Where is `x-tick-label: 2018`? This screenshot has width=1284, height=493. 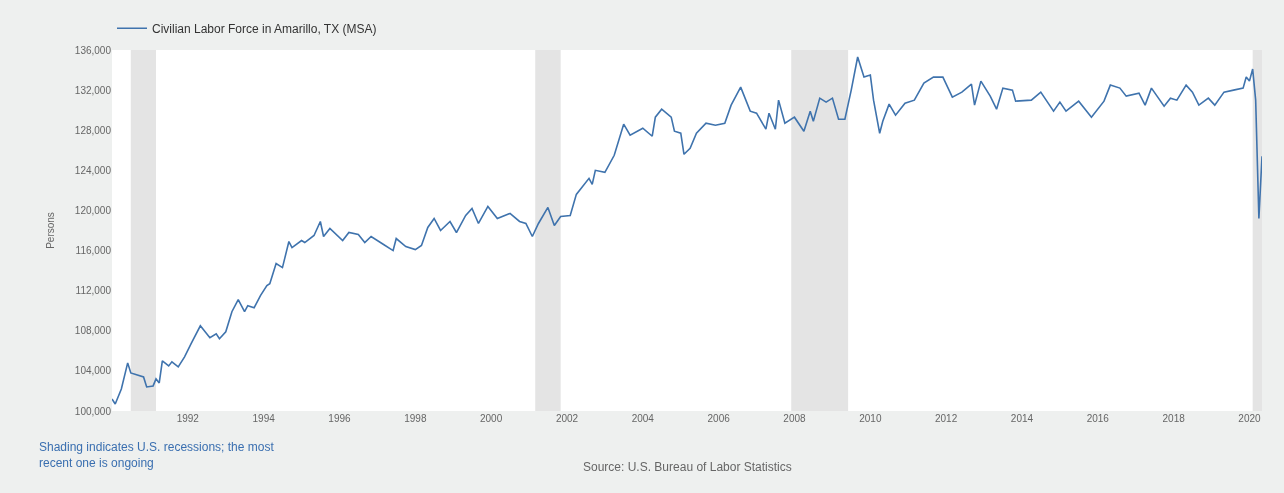
x-tick-label: 2018 is located at coordinates (1174, 418).